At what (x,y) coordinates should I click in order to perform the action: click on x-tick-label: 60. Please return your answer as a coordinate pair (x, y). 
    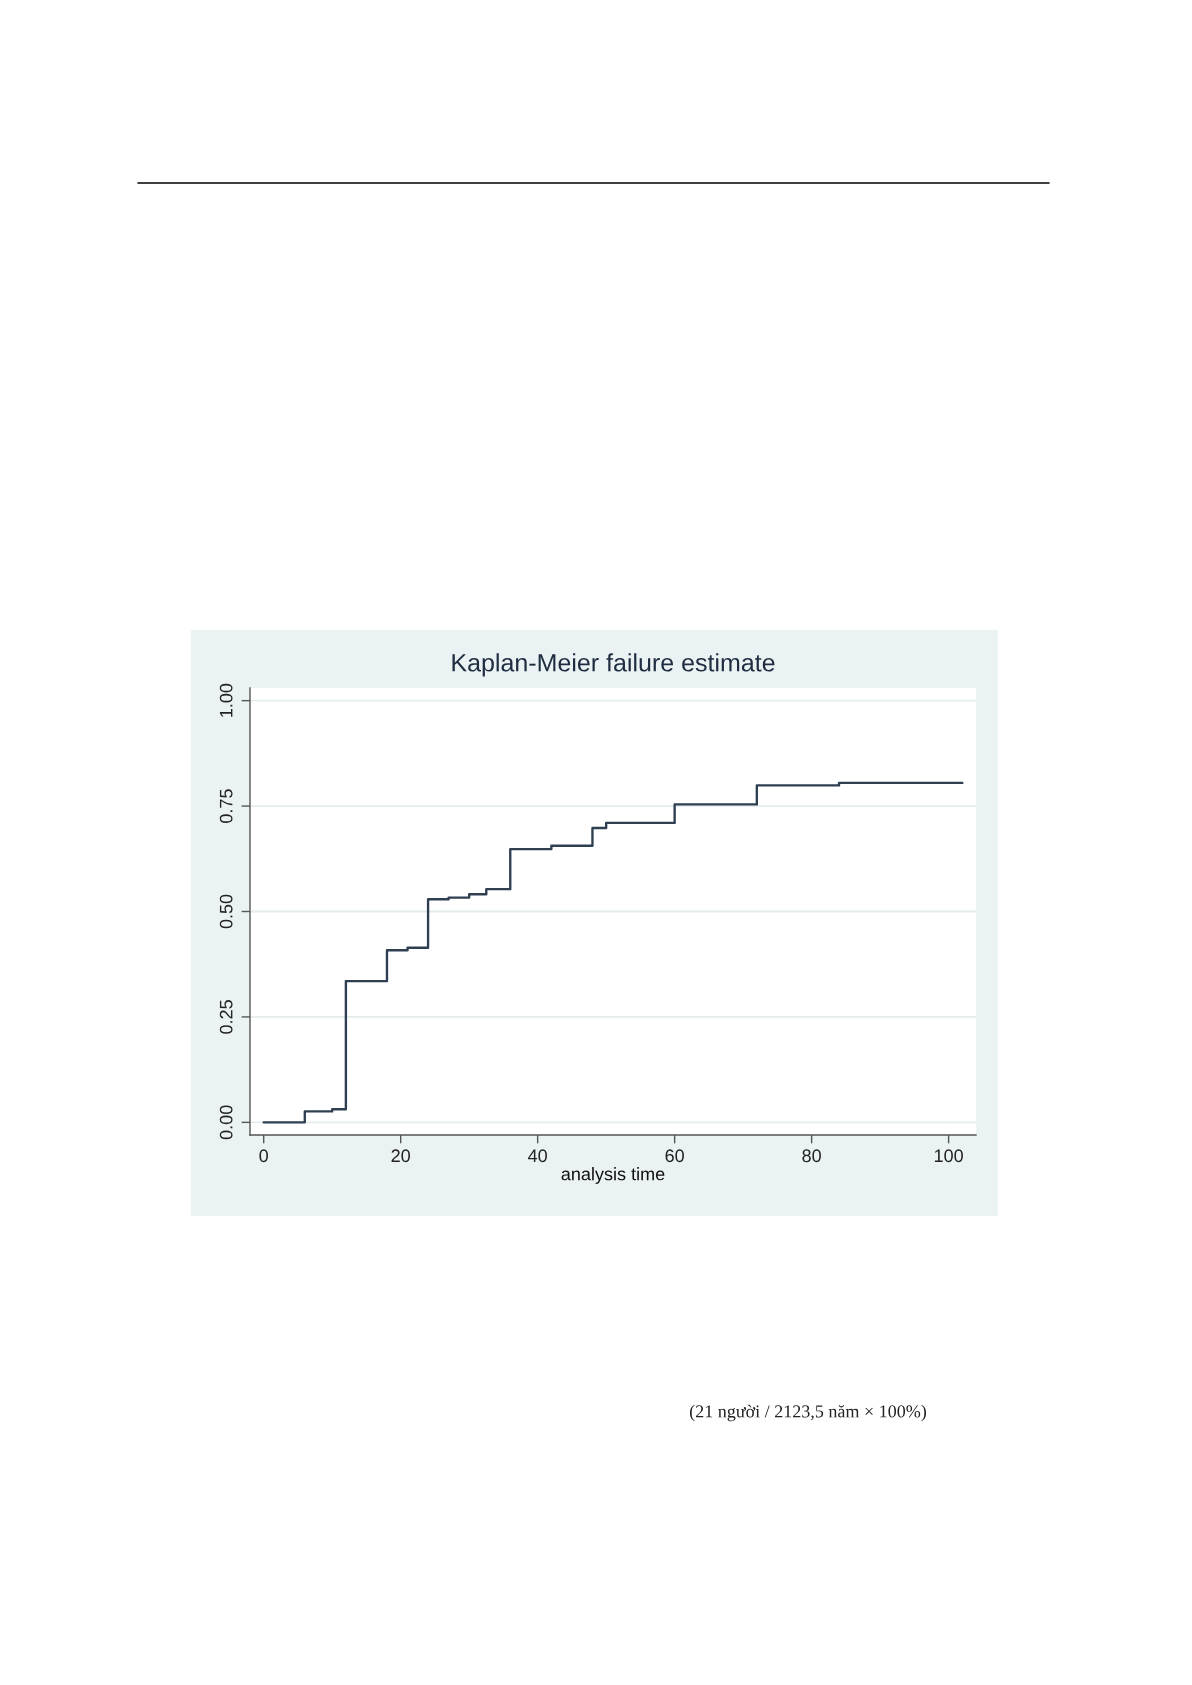
    Looking at the image, I should click on (674, 1156).